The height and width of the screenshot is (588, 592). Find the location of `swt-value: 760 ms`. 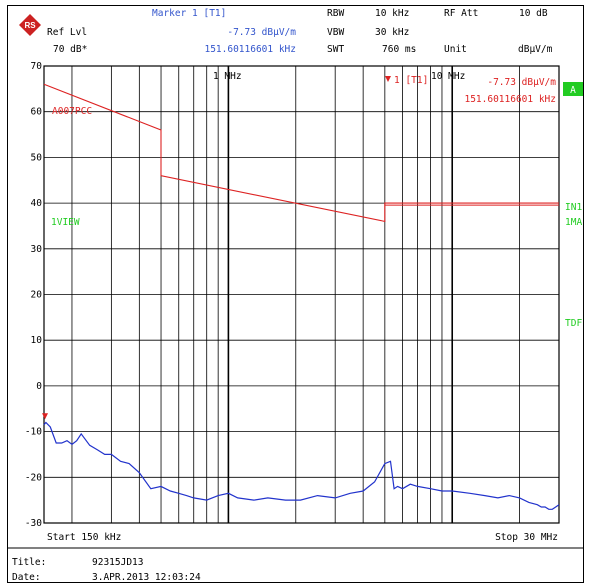

swt-value: 760 ms is located at coordinates (399, 49).